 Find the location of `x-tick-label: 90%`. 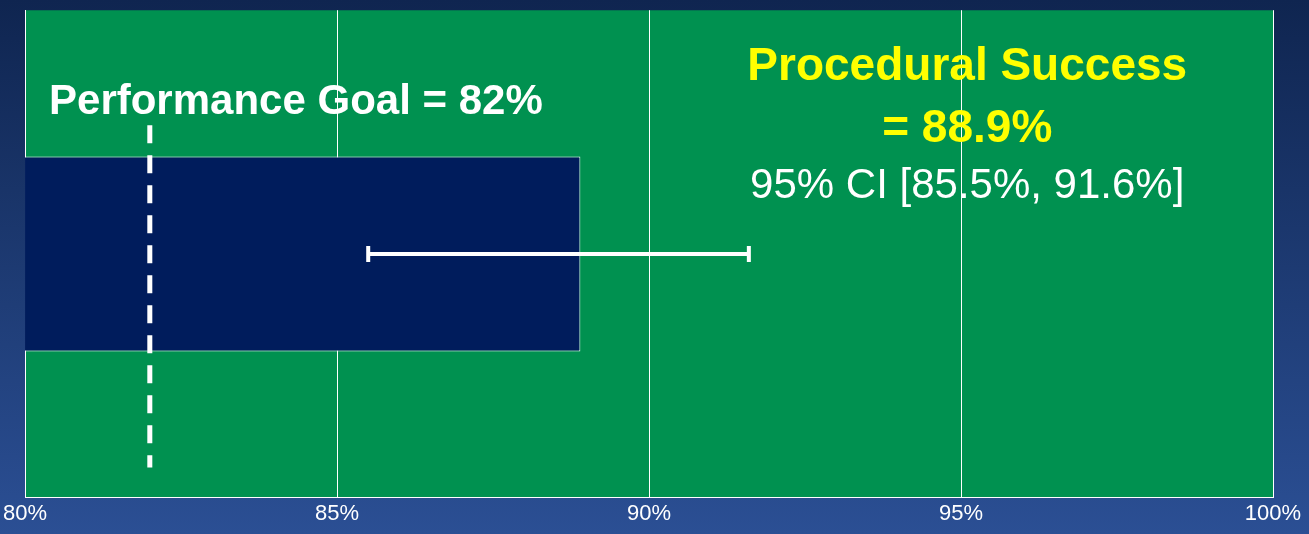

x-tick-label: 90% is located at coordinates (649, 512).